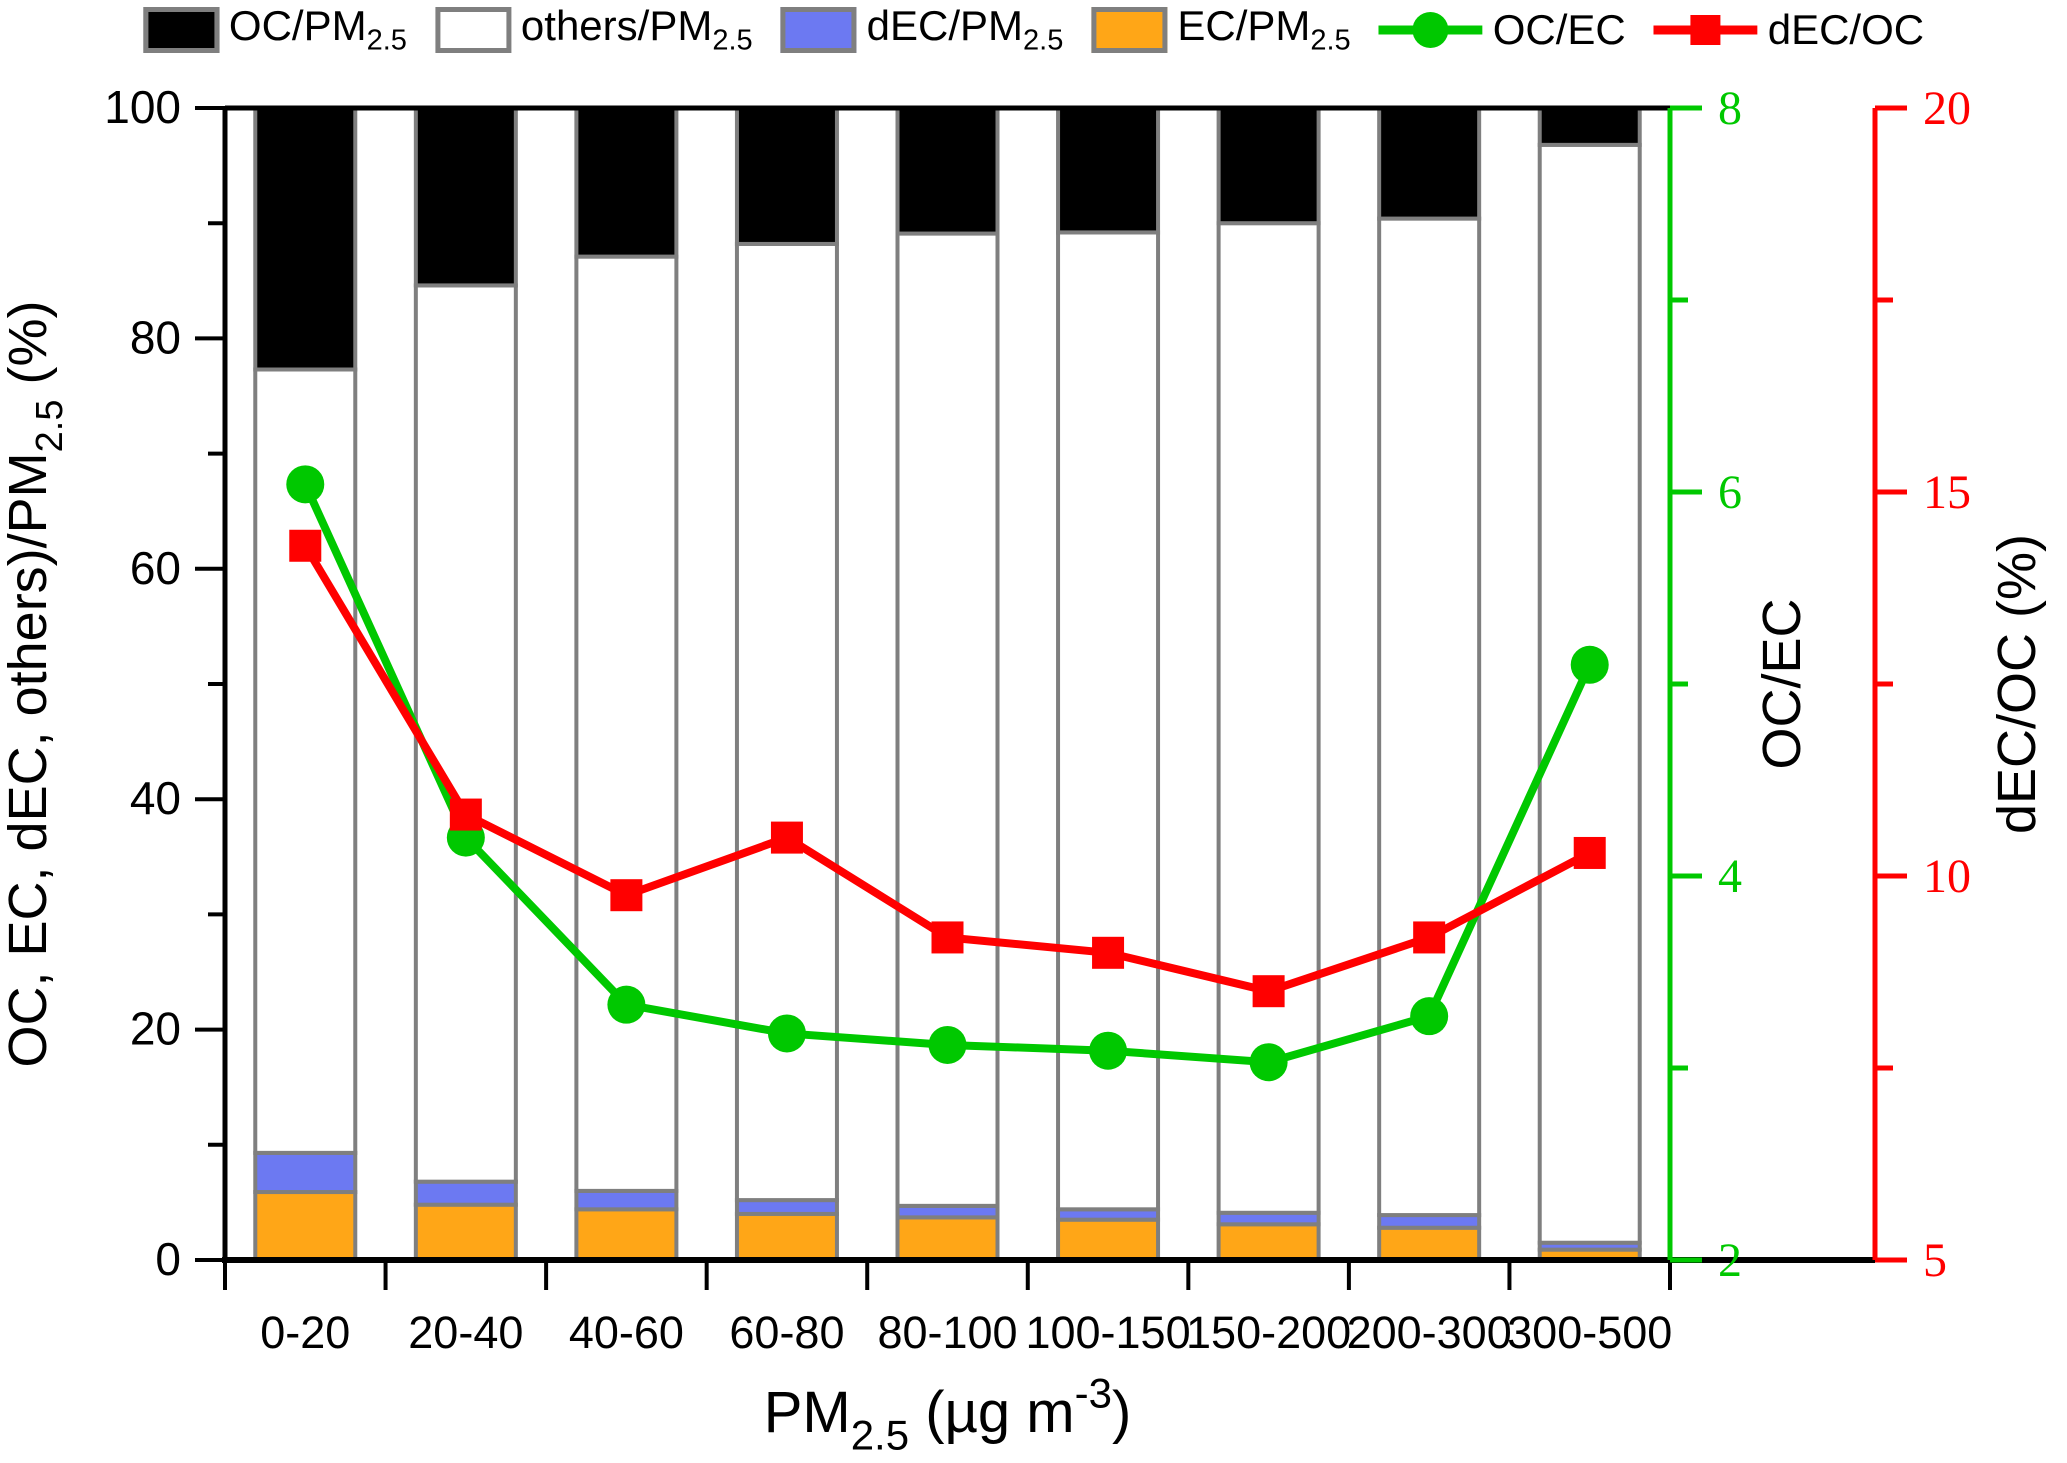 The width and height of the screenshot is (2067, 1463). I want to click on axis-title-part: (%), so click(29, 350).